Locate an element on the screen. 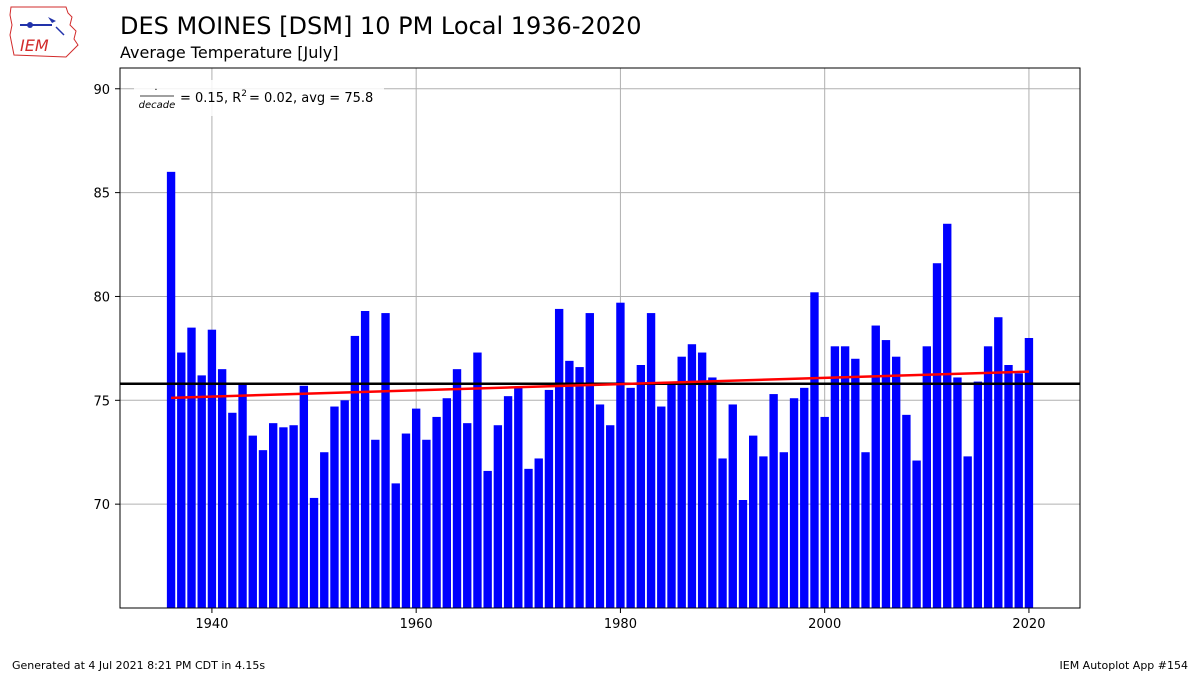 The height and width of the screenshot is (675, 1200). x-tick-label: 1940 is located at coordinates (211, 624).